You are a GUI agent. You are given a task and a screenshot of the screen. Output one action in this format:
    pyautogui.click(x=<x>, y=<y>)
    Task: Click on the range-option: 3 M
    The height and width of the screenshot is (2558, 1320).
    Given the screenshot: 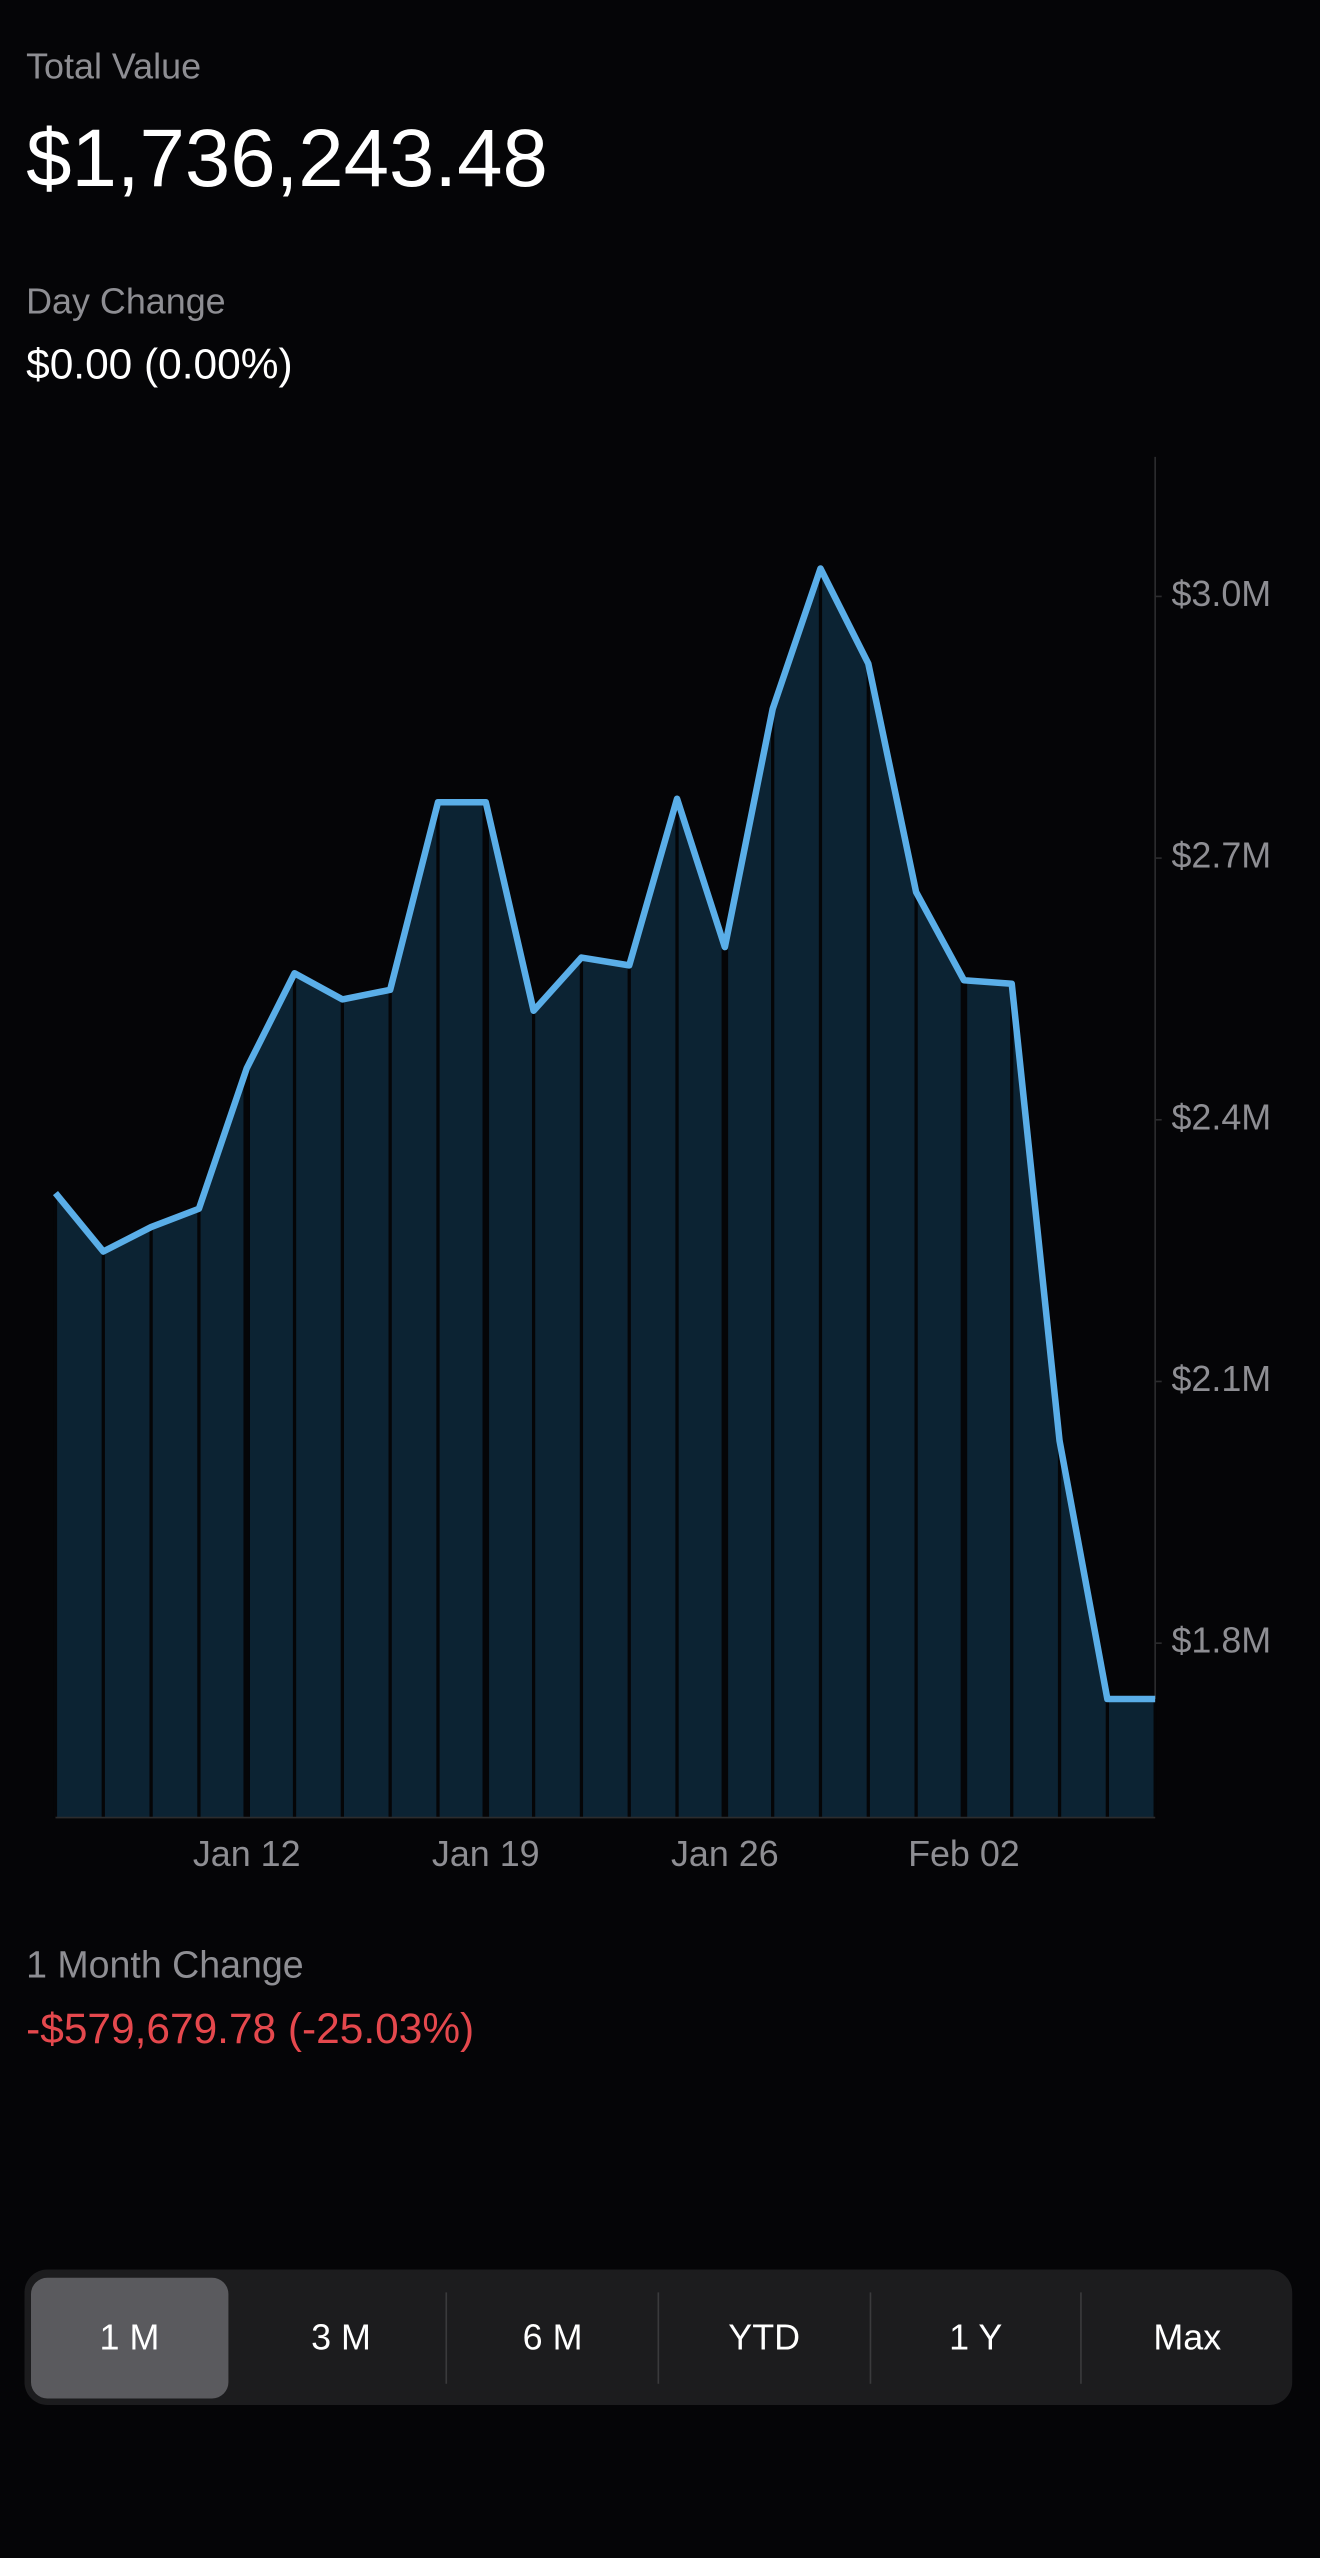 What is the action you would take?
    pyautogui.click(x=341, y=2336)
    